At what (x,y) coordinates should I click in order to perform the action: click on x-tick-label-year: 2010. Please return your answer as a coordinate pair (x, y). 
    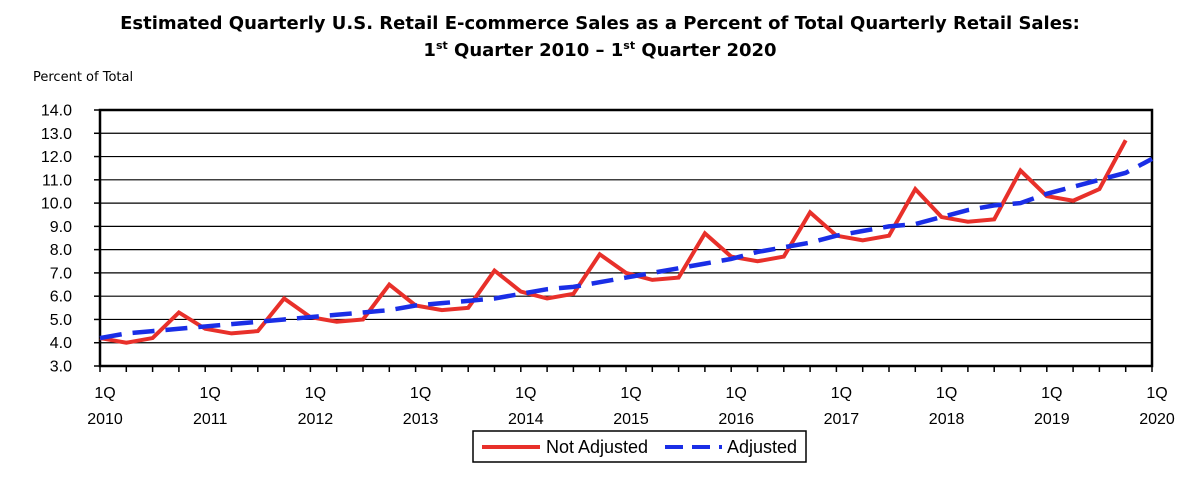
    Looking at the image, I should click on (105, 419).